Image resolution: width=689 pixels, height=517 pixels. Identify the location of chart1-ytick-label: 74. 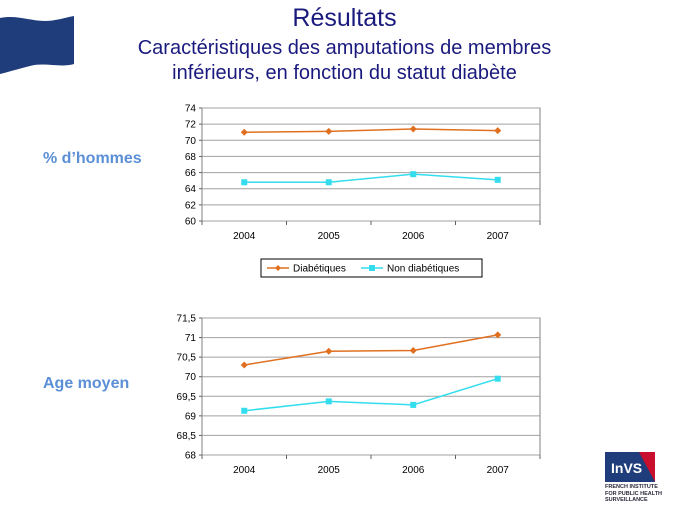
(191, 109).